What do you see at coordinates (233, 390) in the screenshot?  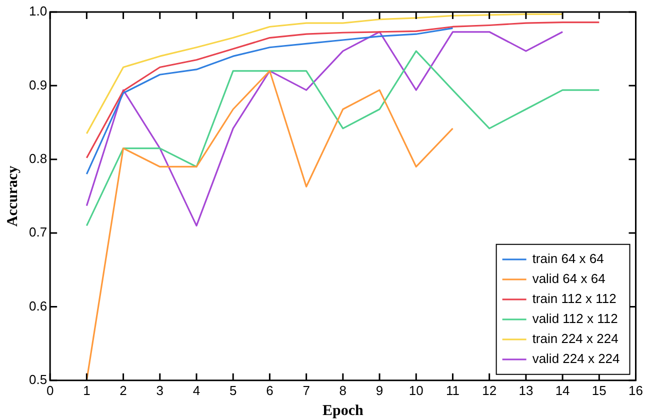 I see `x-tick-label: 5` at bounding box center [233, 390].